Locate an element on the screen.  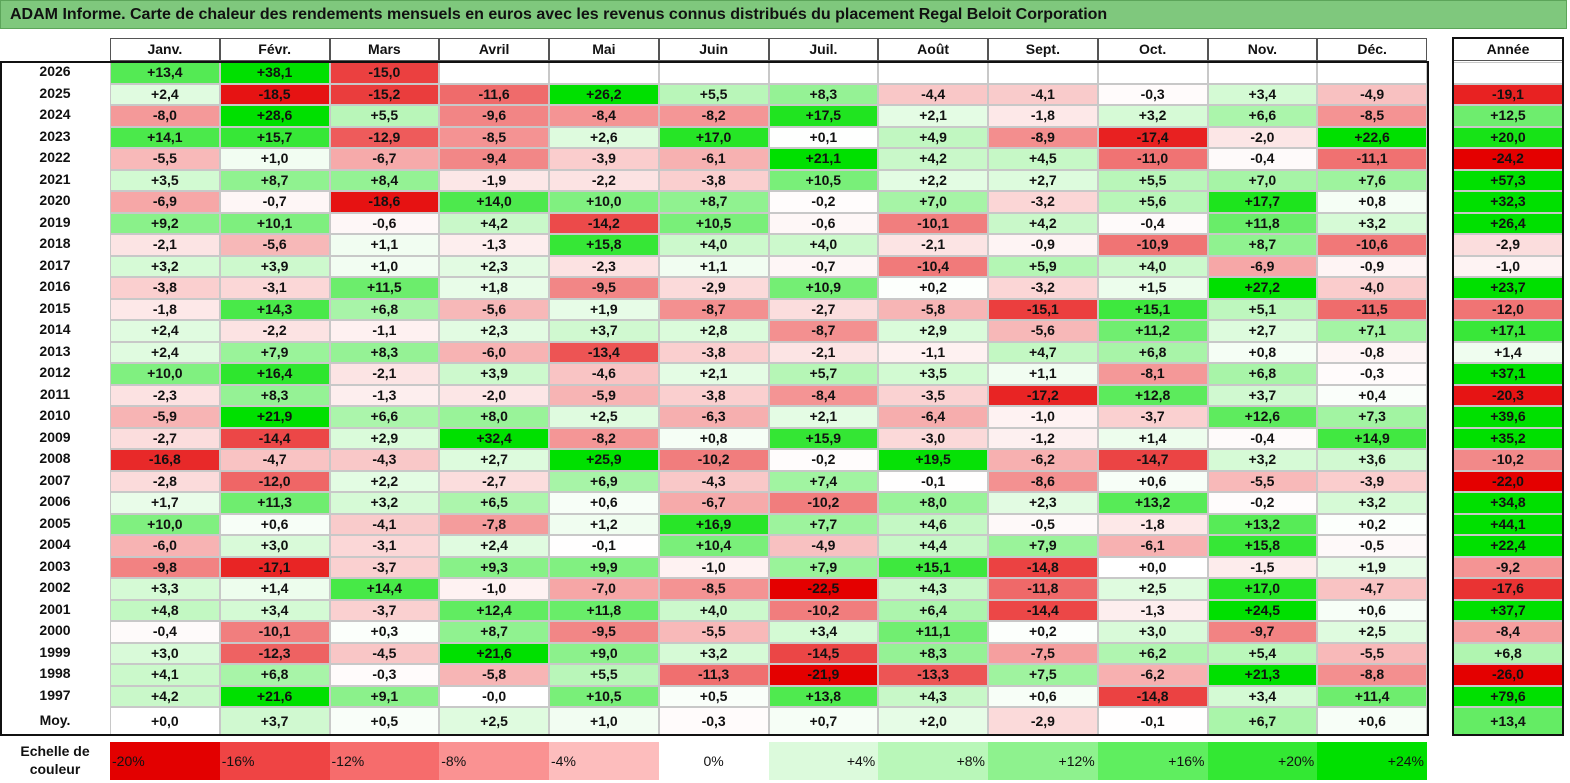
heatmap-cell: +0,4 is located at coordinates (1372, 395).